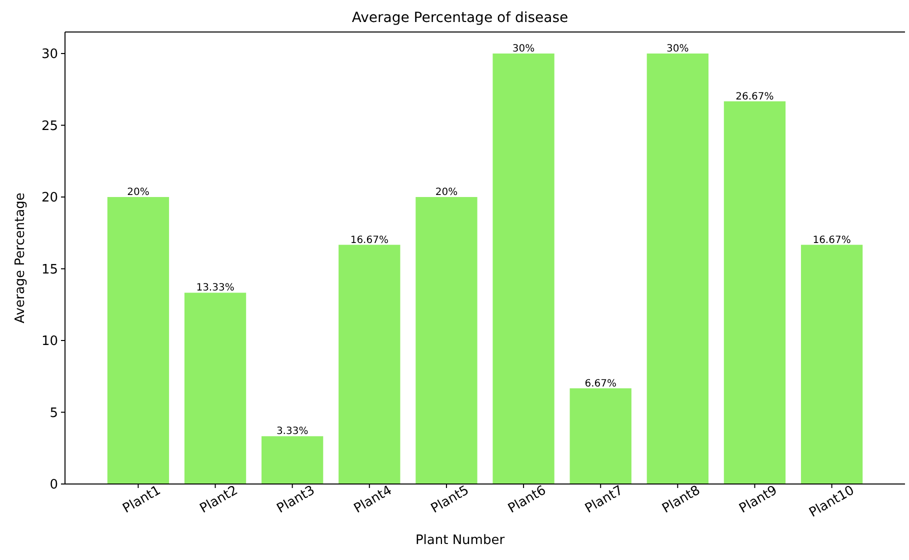 The image size is (909, 560). I want to click on data-label: 13.33%, so click(215, 288).